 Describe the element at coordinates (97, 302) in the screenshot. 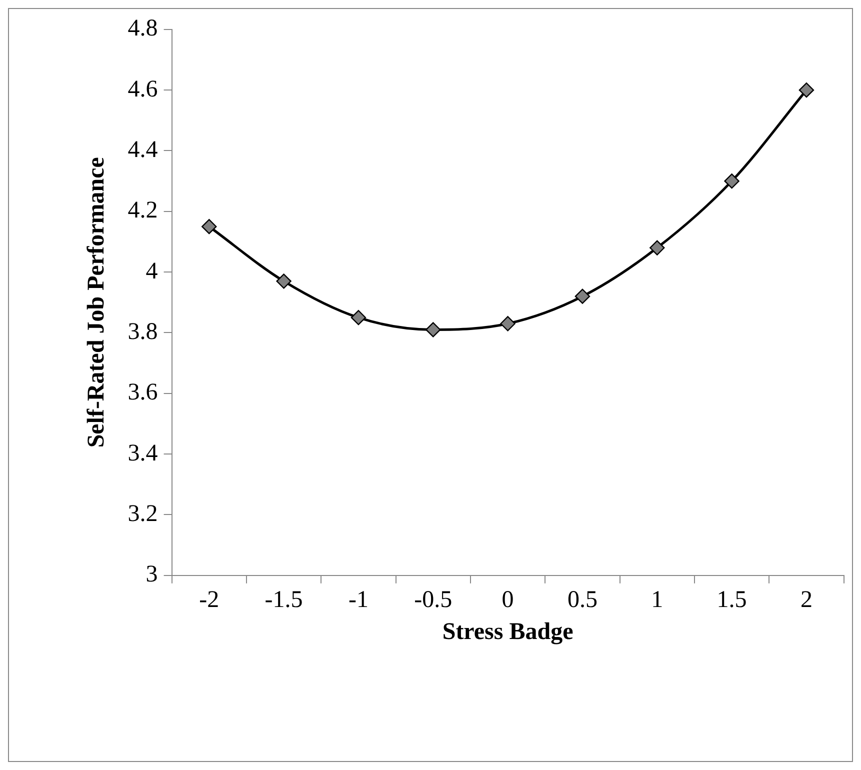

I see `y-axis-title: Self-Rated Job Performance` at that location.